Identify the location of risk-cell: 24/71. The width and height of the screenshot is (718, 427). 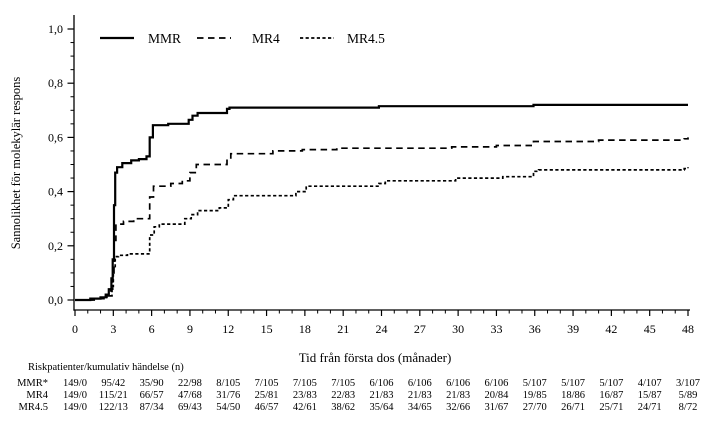
(650, 407).